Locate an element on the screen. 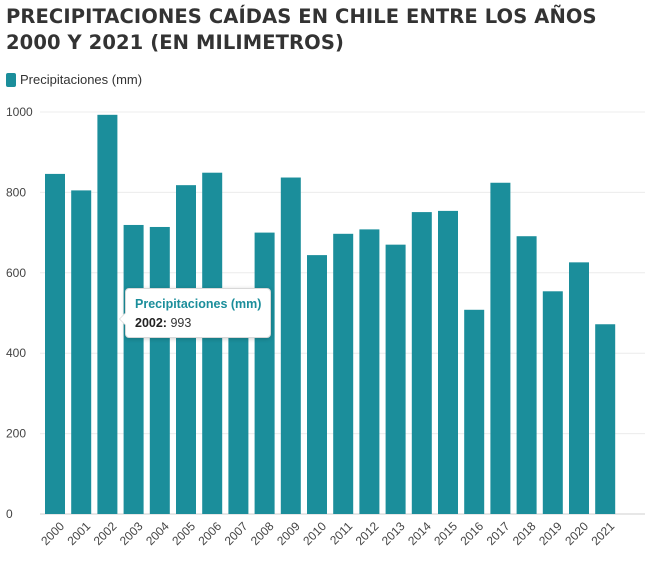 The image size is (660, 564). x-tick-label: 2008 is located at coordinates (262, 533).